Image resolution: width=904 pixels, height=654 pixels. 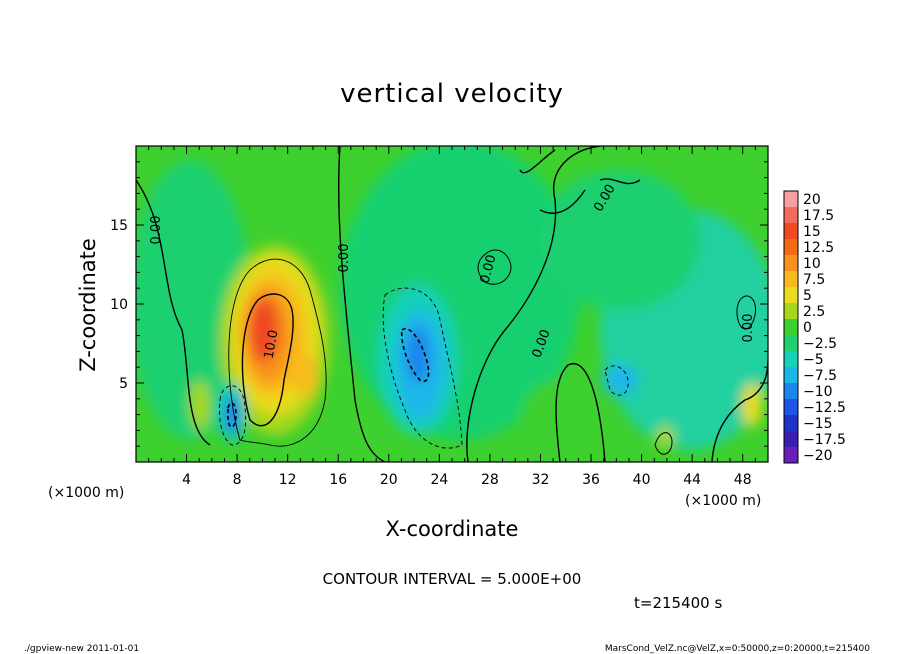 I want to click on colorbar-label: −7.5, so click(x=820, y=376).